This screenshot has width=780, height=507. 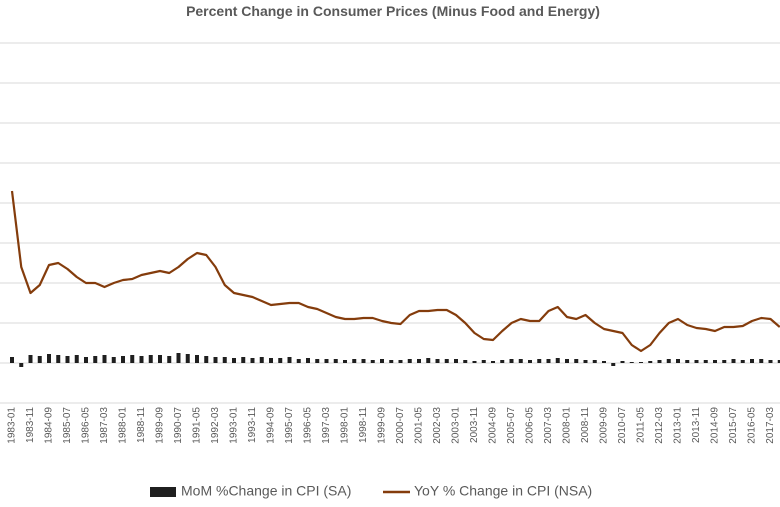 I want to click on x-tick-label: 2008-01, so click(x=567, y=425).